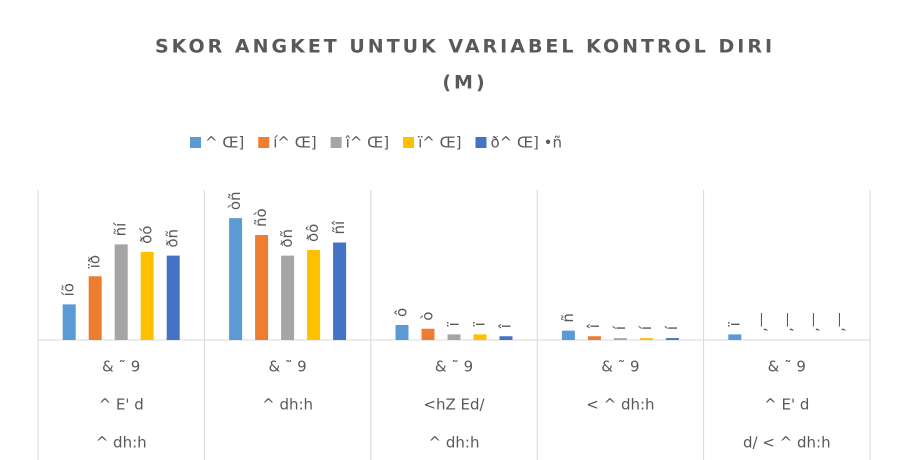 This screenshot has height=460, width=922. What do you see at coordinates (568, 318) in the screenshot?
I see `data-label: ñ` at bounding box center [568, 318].